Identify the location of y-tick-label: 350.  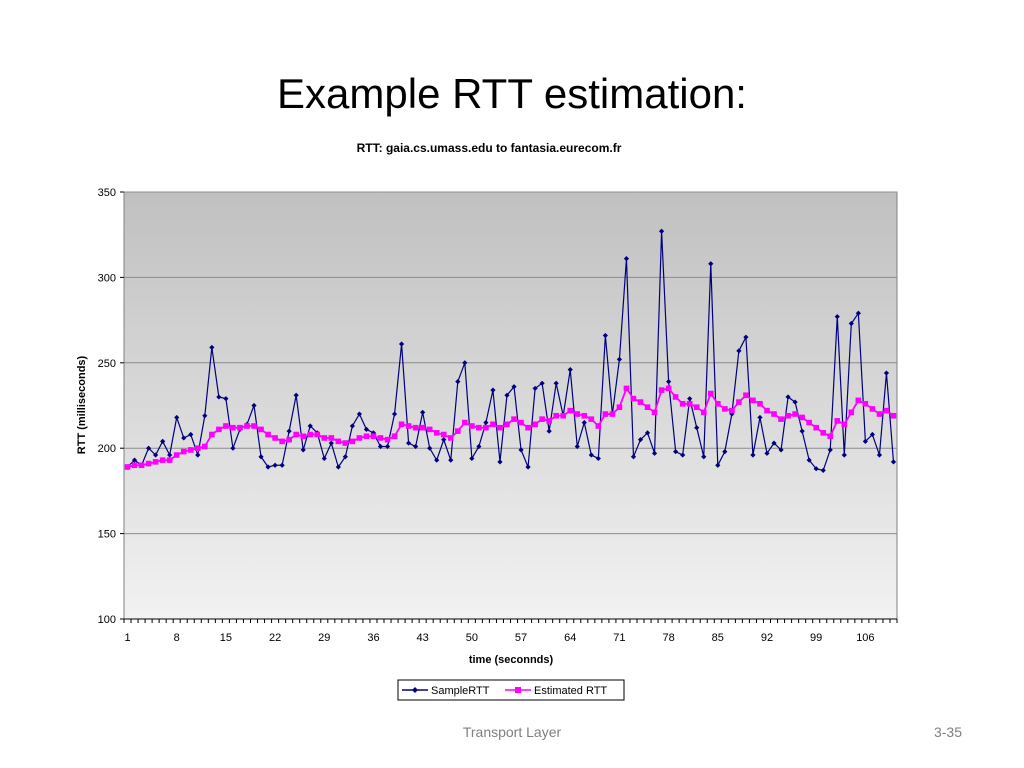
(107, 193).